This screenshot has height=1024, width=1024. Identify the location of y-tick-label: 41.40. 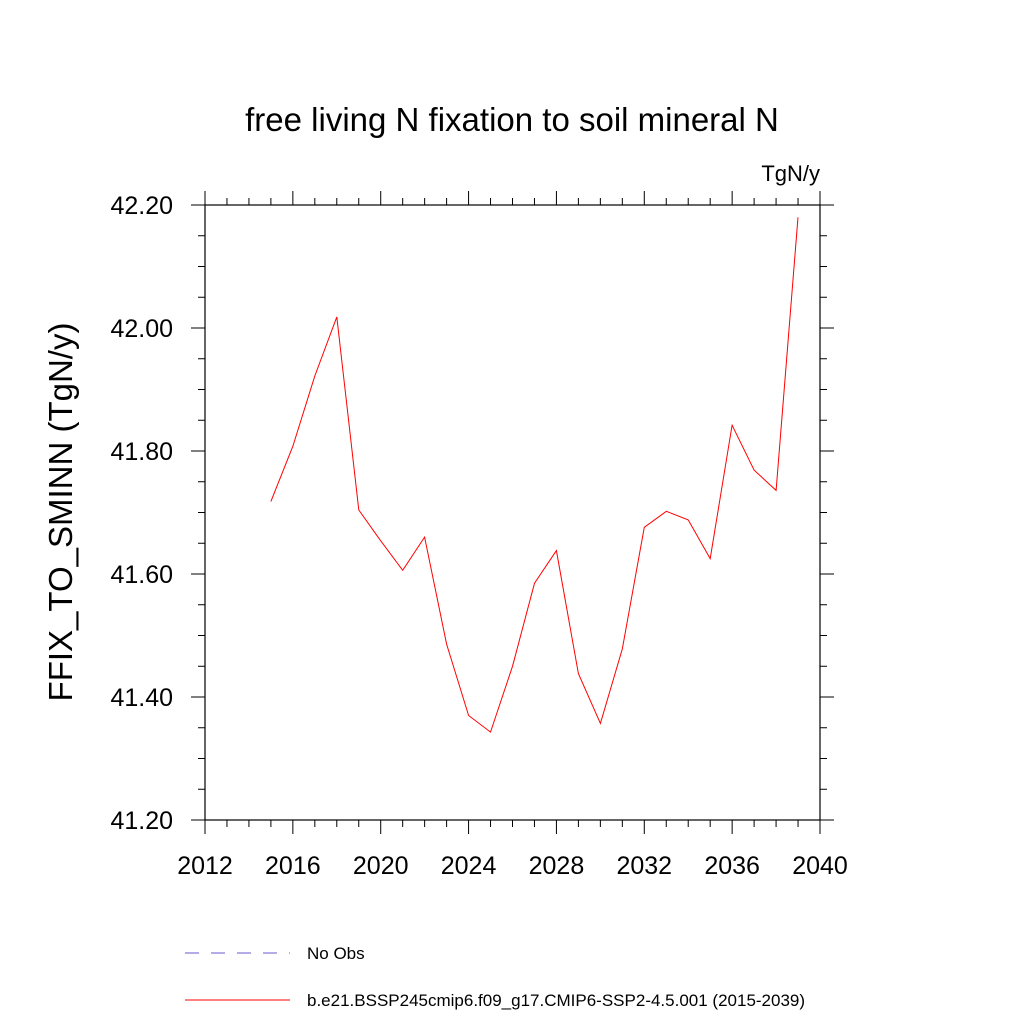
(141, 698).